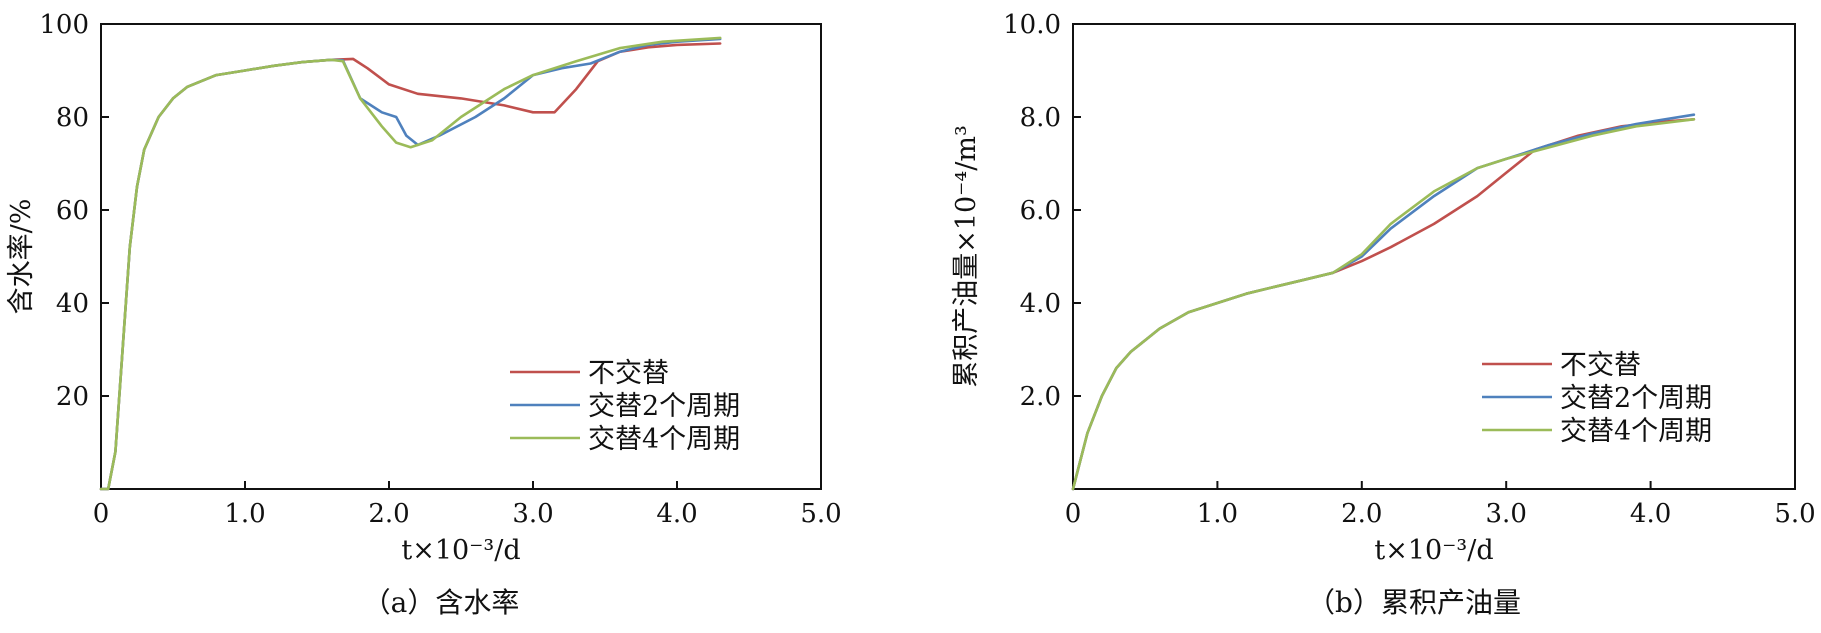  I want to click on y-tick-label: 4.0, so click(1040, 304).